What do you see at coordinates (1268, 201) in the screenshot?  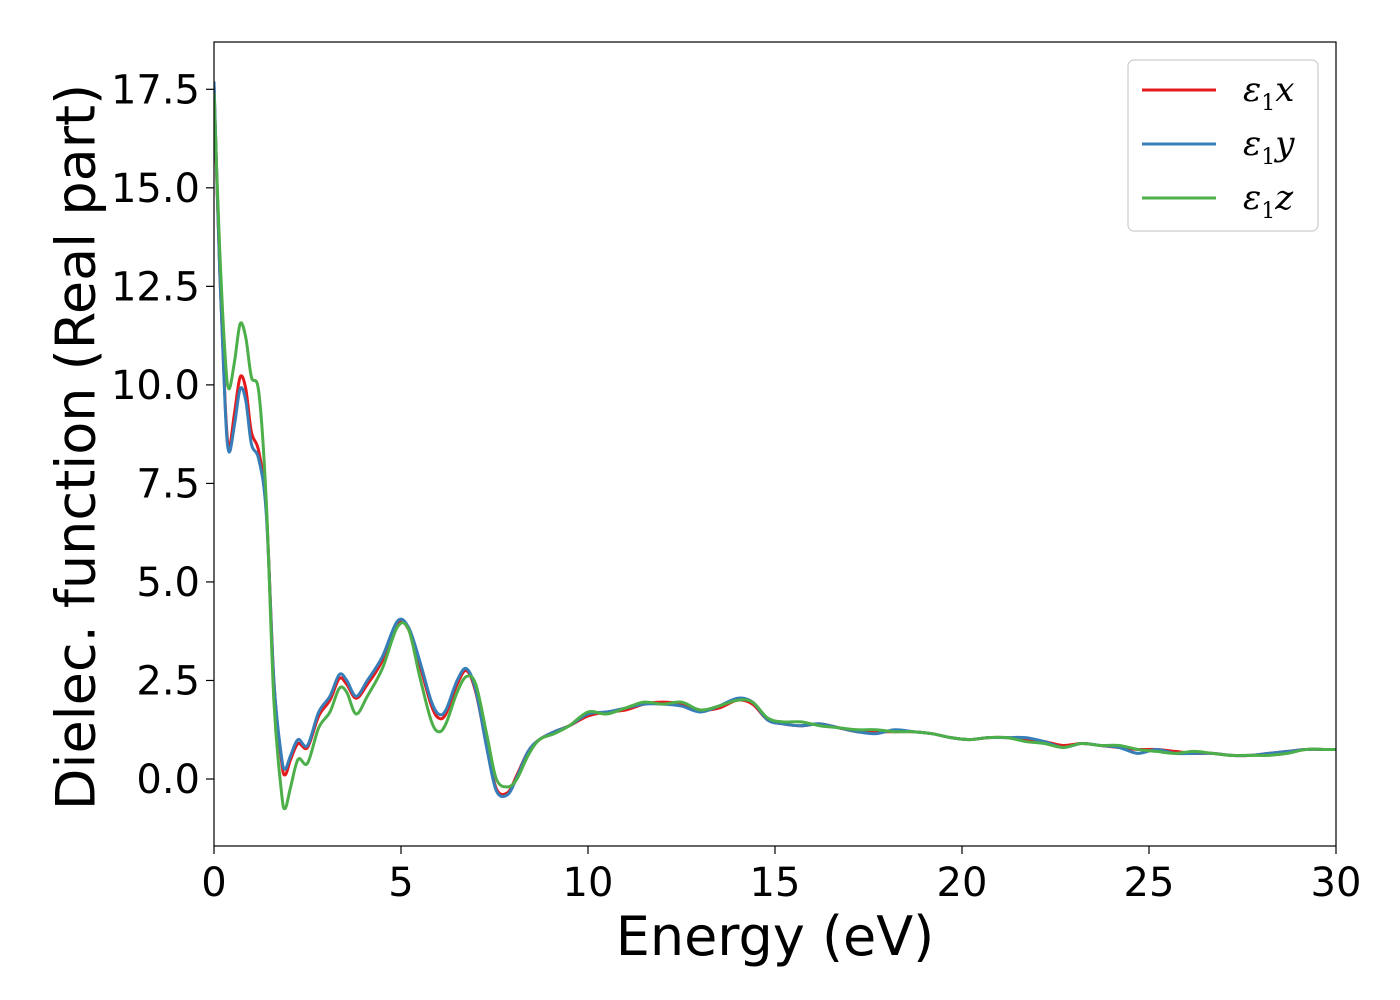 I see `legend-label-z: ε1z` at bounding box center [1268, 201].